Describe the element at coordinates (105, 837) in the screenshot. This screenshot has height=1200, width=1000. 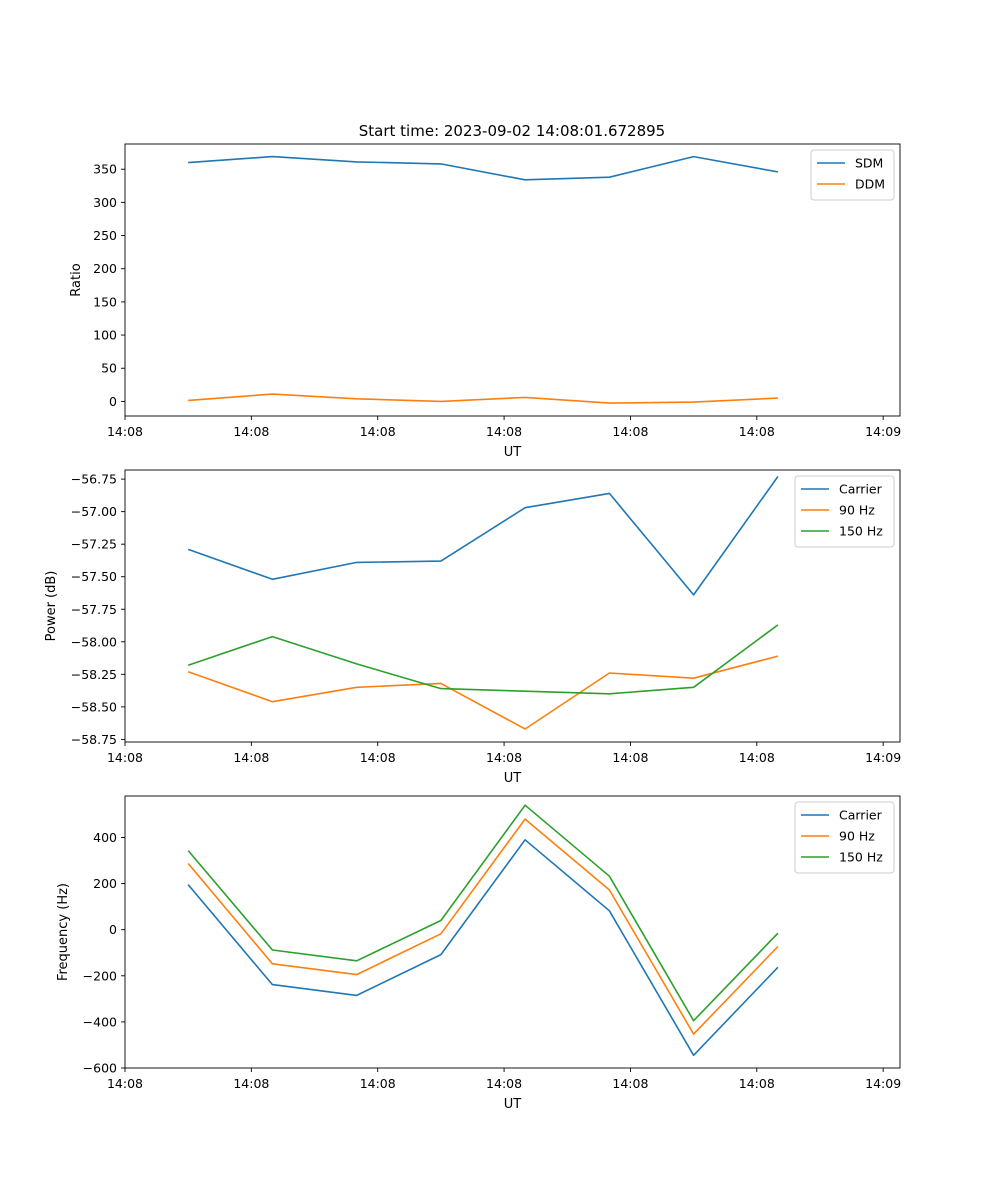
I see `y-tick-label: 400` at that location.